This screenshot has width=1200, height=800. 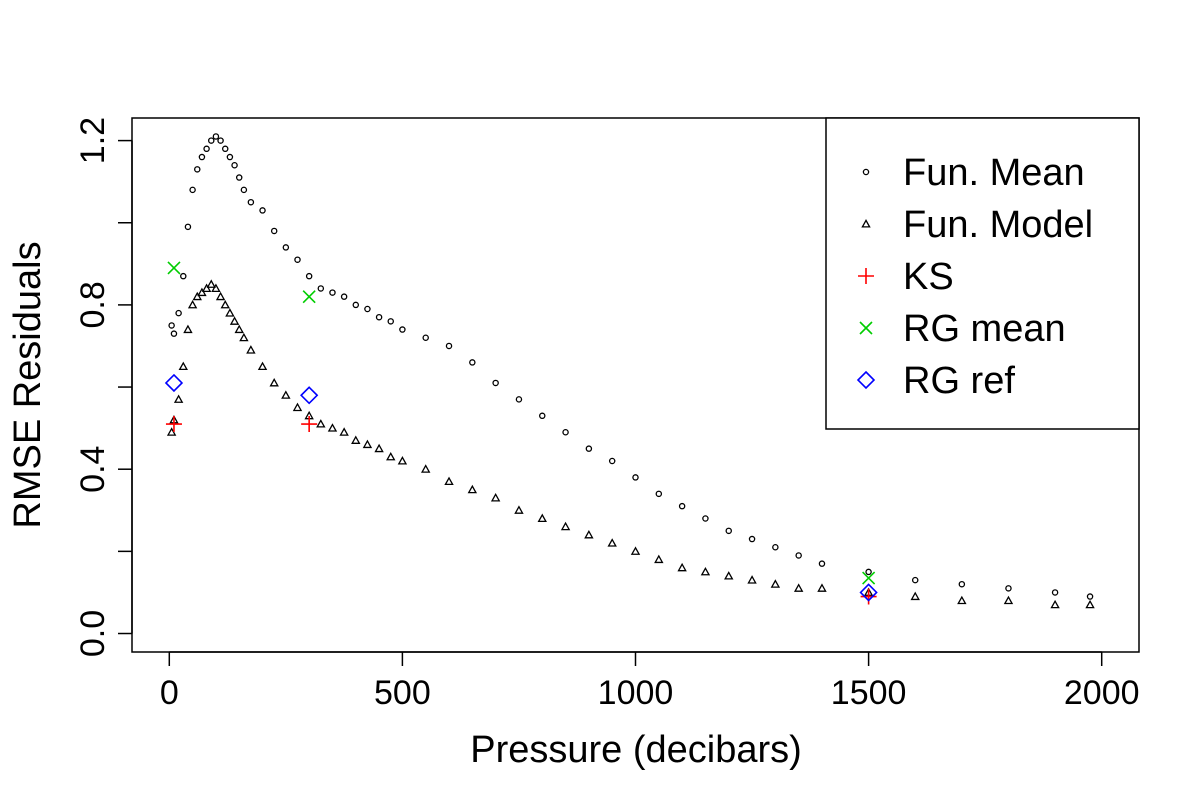 What do you see at coordinates (402, 693) in the screenshot?
I see `x-tick-label: 500` at bounding box center [402, 693].